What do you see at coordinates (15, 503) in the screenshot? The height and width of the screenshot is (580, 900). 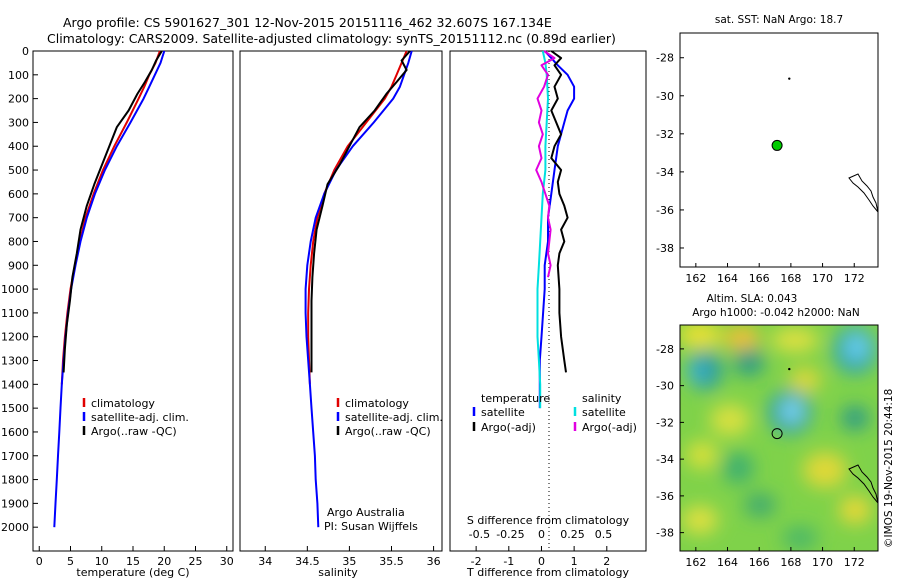 I see `depth-tick-label: 1900` at bounding box center [15, 503].